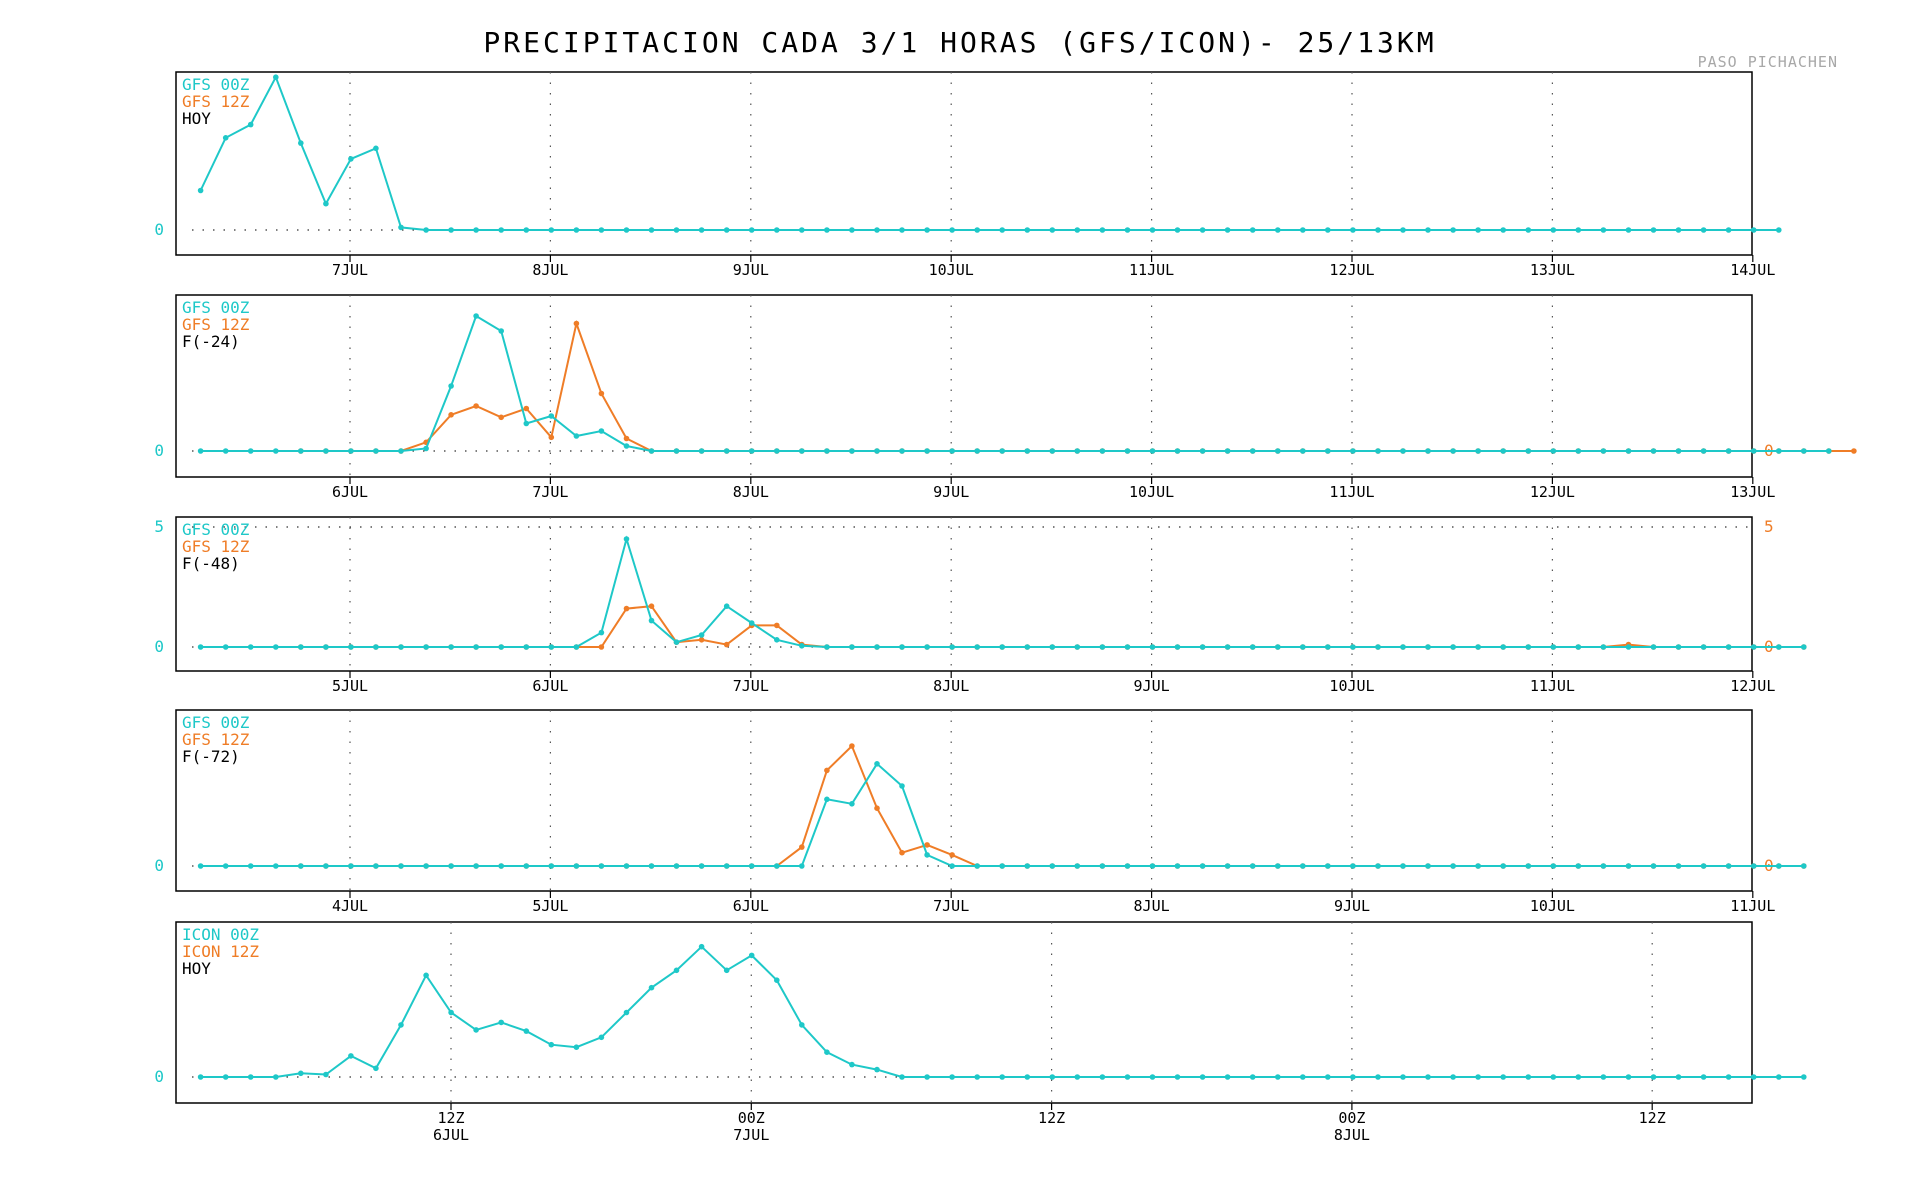 This screenshot has height=1200, width=1920. What do you see at coordinates (216, 739) in the screenshot?
I see `legend-entry: GFS 12Z` at bounding box center [216, 739].